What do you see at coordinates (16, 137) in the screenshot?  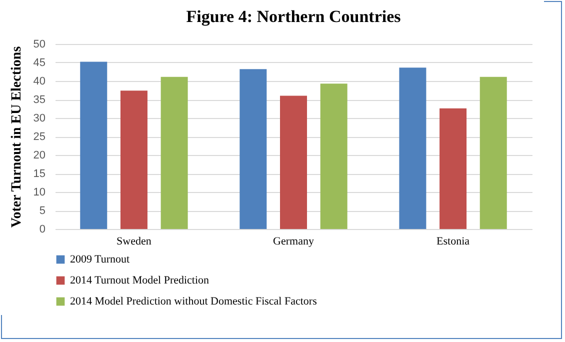 I see `y-axis-title: Voter Turnout in EU Elections` at bounding box center [16, 137].